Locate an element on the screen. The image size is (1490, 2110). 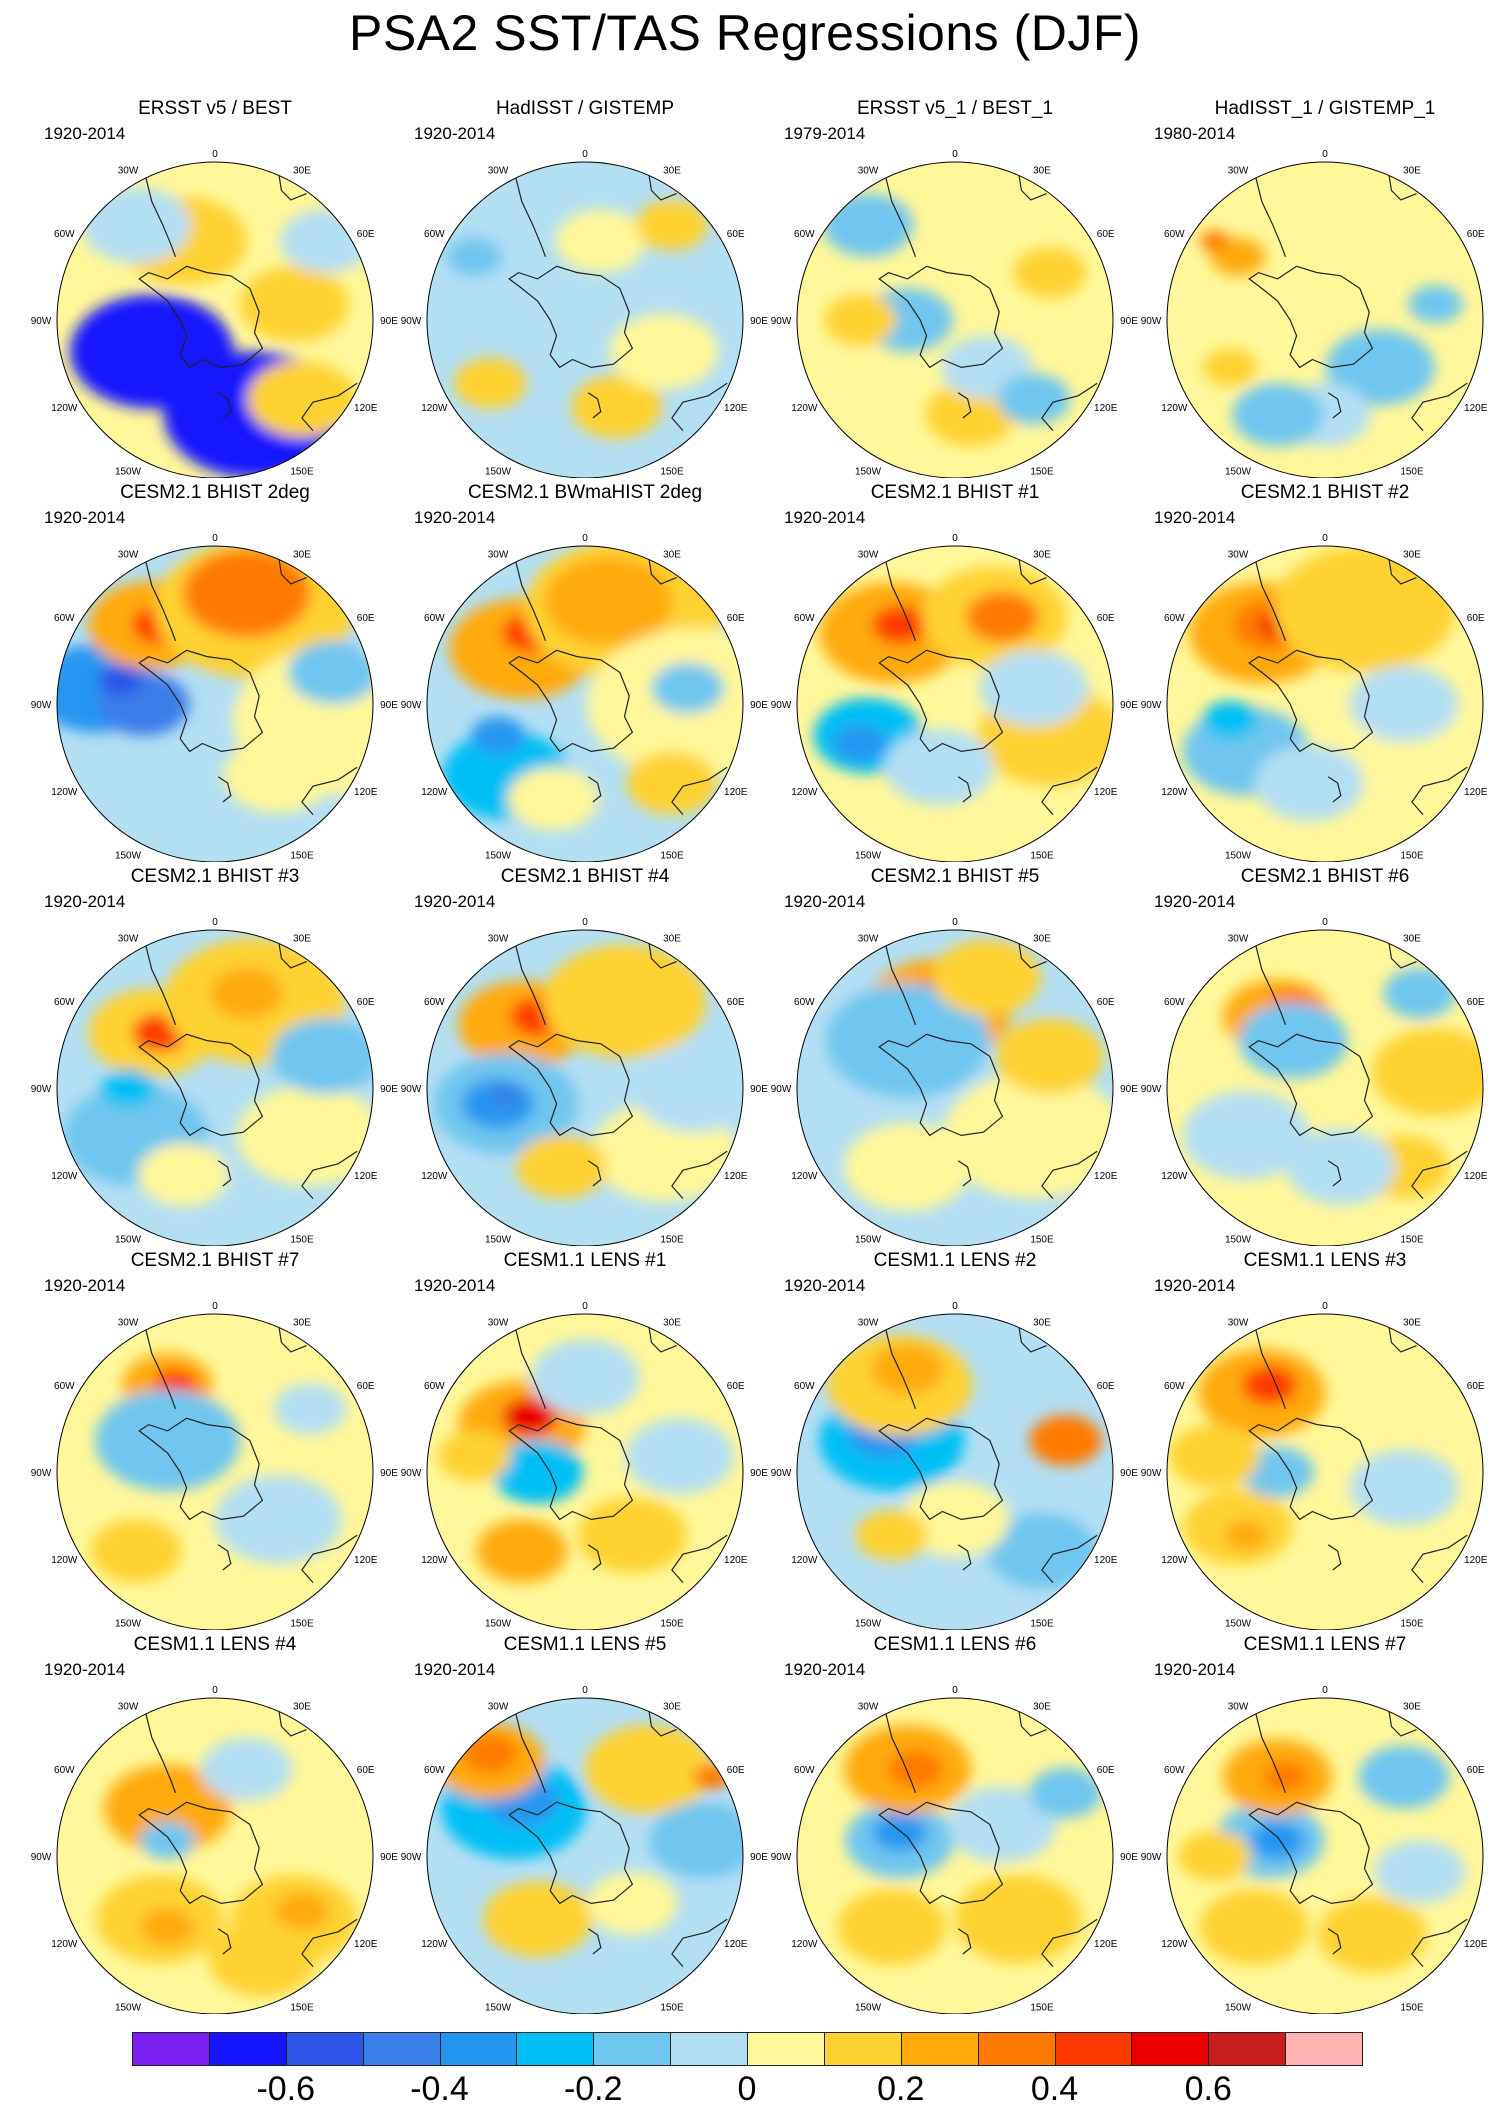
panel-title: CESM2.1 BHIST #6 is located at coordinates (1325, 876).